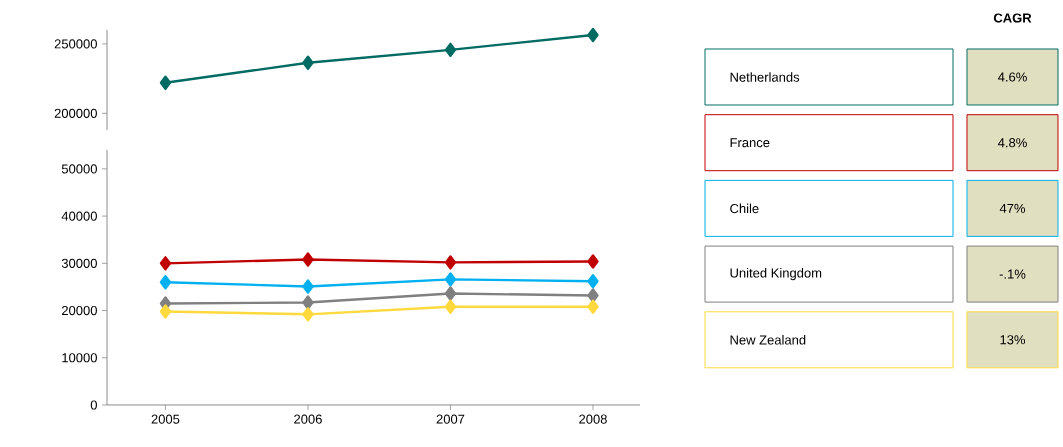  Describe the element at coordinates (93, 405) in the screenshot. I see `y-tick-label: 0` at that location.